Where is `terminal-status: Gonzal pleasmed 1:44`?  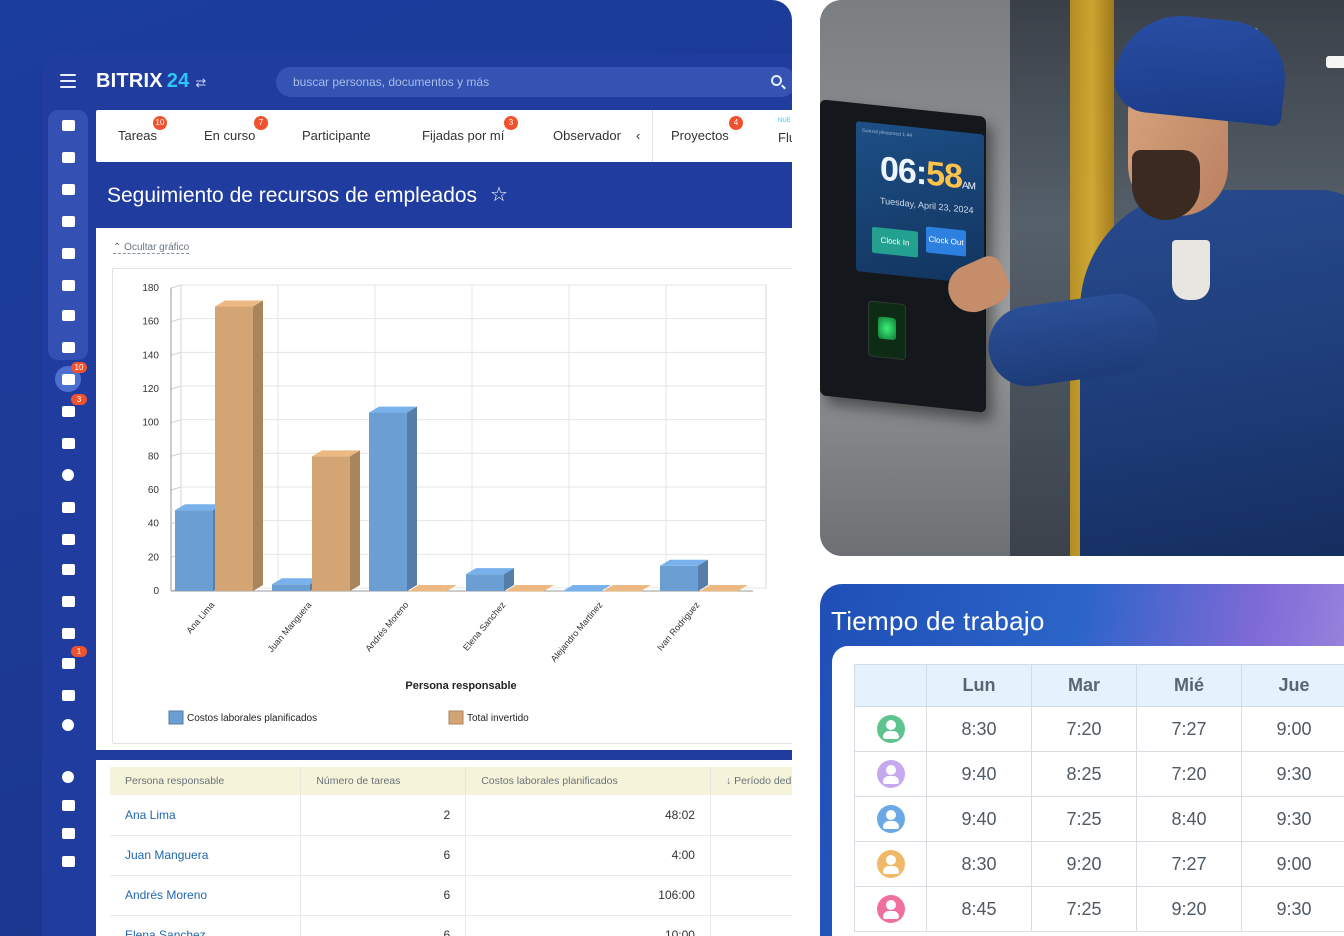 terminal-status: Gonzal pleasmed 1:44 is located at coordinates (887, 133).